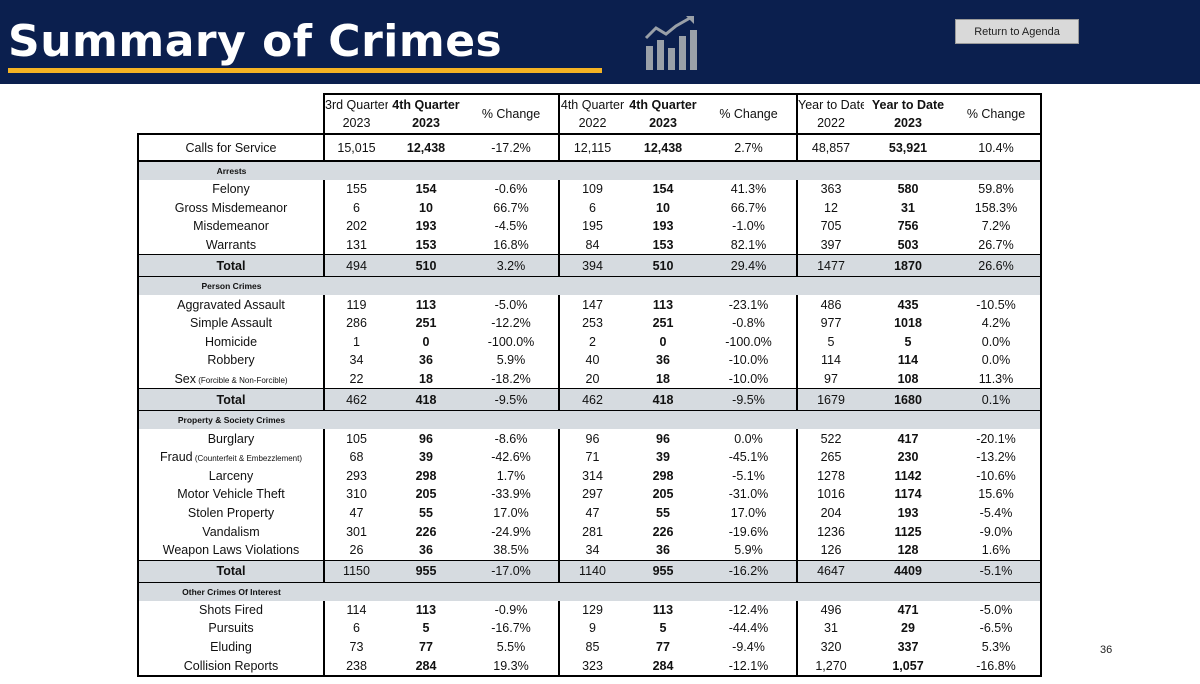 The image size is (1200, 684). Describe the element at coordinates (830, 571) in the screenshot. I see `value-cell: 4647` at that location.